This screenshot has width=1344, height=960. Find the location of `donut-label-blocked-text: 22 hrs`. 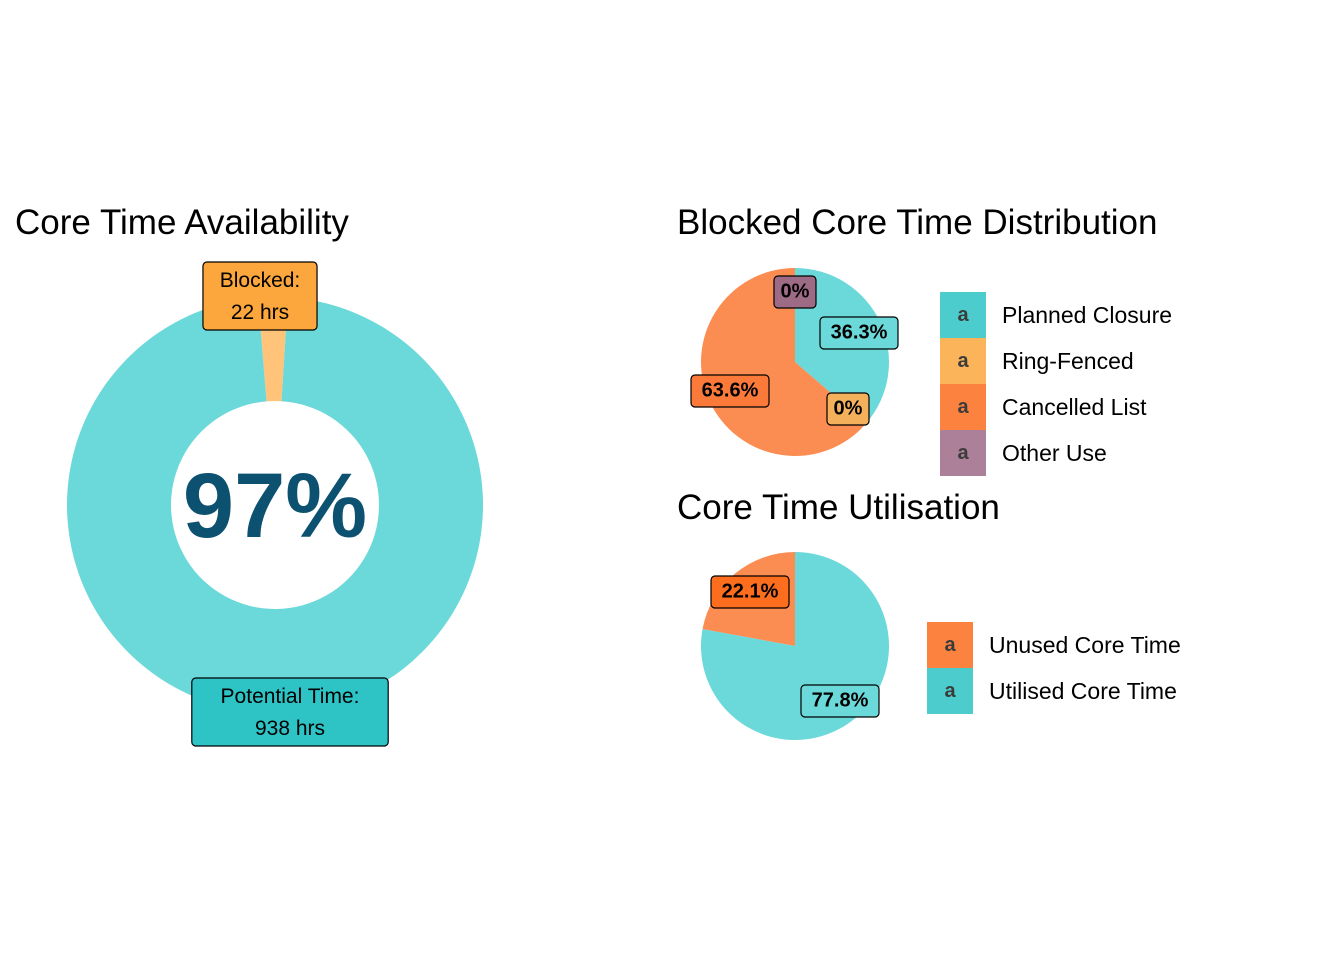

donut-label-blocked-text: 22 hrs is located at coordinates (260, 312).